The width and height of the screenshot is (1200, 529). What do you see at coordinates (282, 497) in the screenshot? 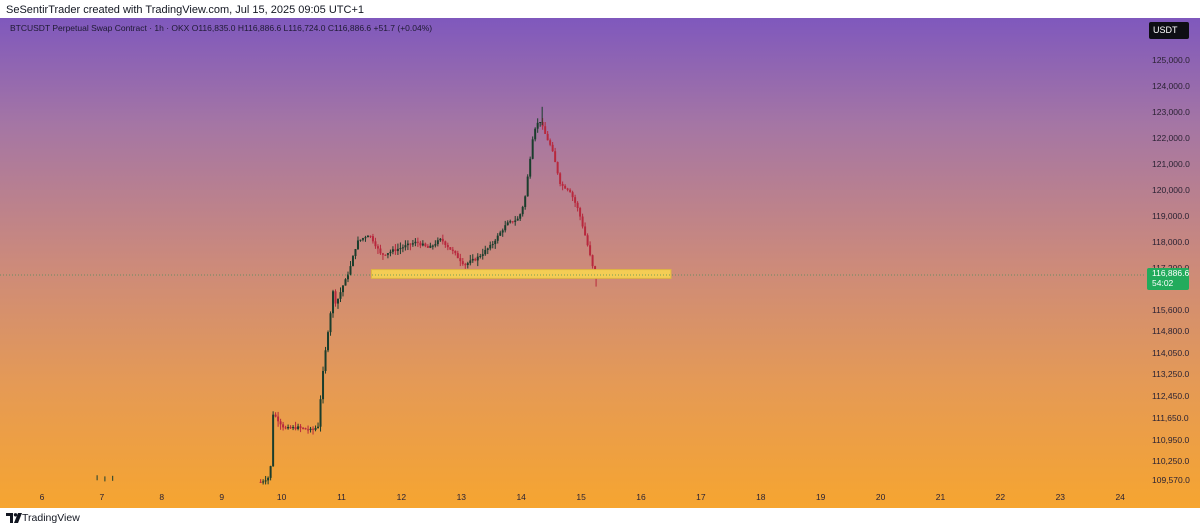
I see `time-tick-label: 10` at bounding box center [282, 497].